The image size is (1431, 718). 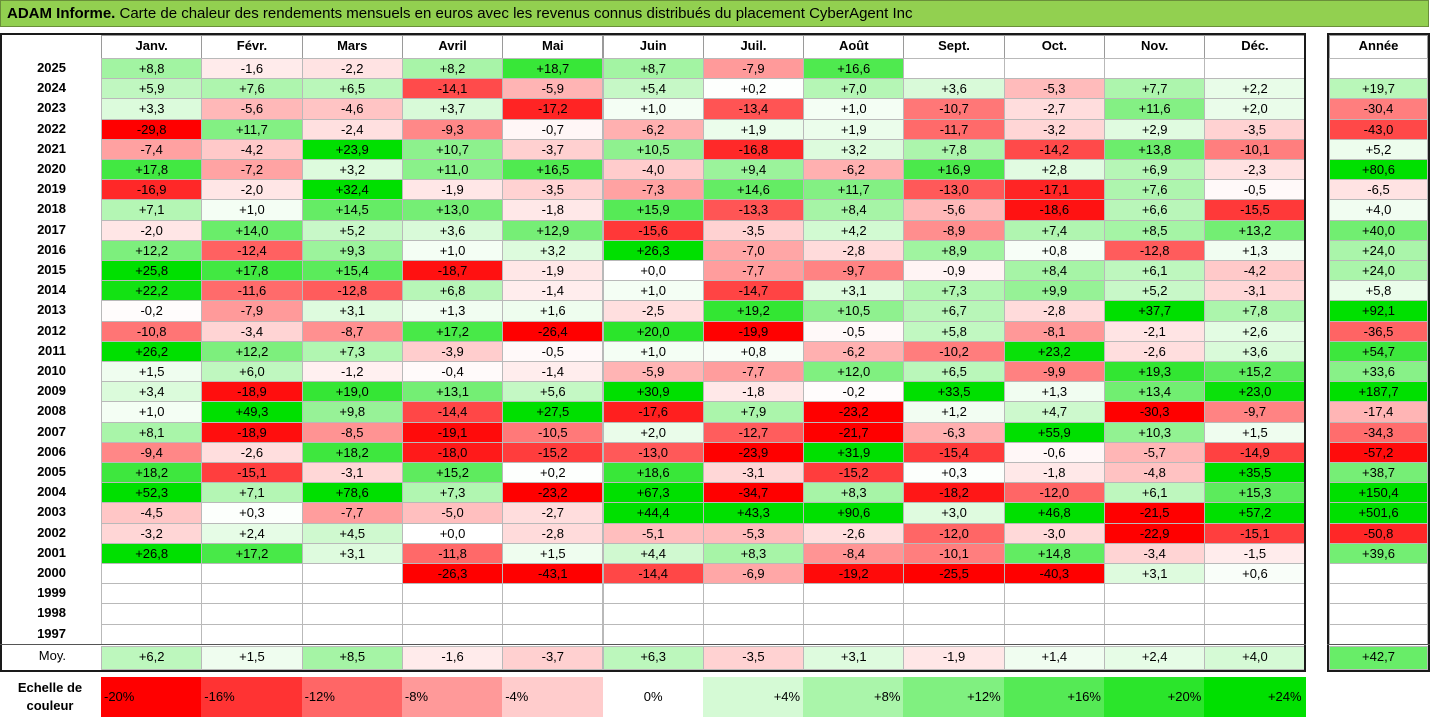 What do you see at coordinates (352, 533) in the screenshot?
I see `heat-cell: +4,5` at bounding box center [352, 533].